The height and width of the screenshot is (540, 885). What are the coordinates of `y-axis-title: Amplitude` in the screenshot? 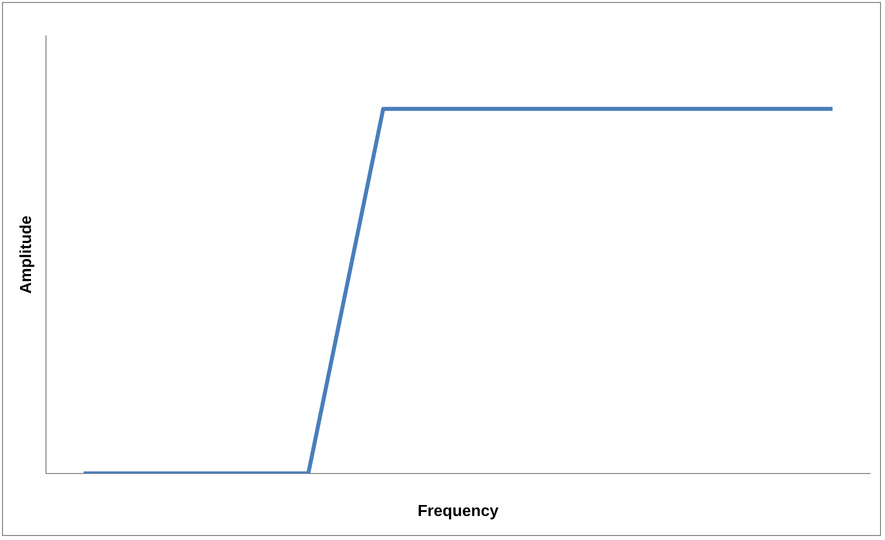 It's located at (27, 254).